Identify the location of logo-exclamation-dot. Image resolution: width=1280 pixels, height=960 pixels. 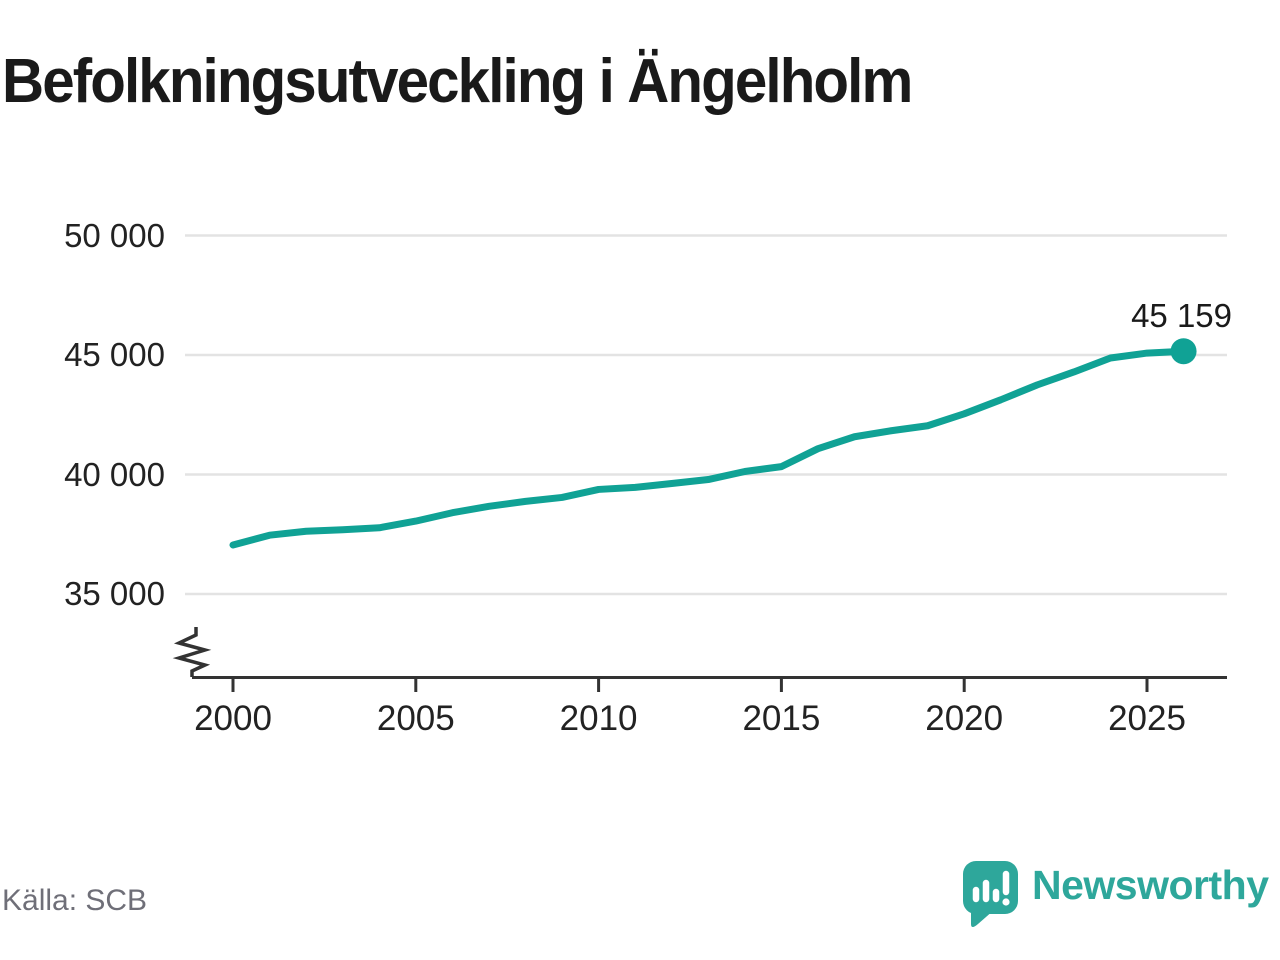
(1006, 902).